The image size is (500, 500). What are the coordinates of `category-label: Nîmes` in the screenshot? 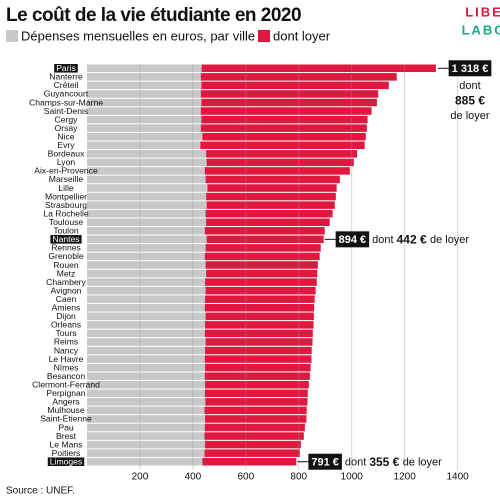 It's located at (66, 367).